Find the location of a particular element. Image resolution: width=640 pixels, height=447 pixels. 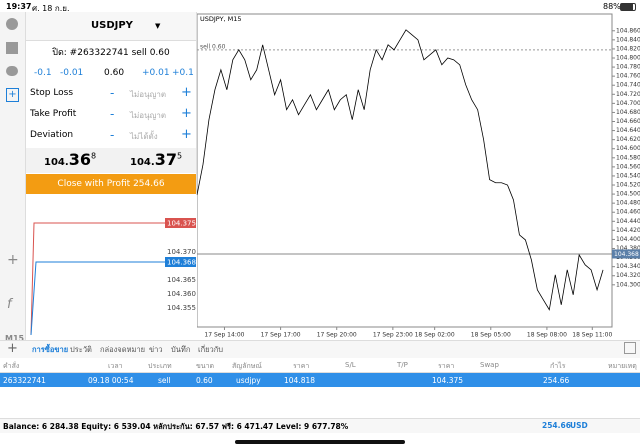

symbol-caret: ▼ is located at coordinates (158, 26).